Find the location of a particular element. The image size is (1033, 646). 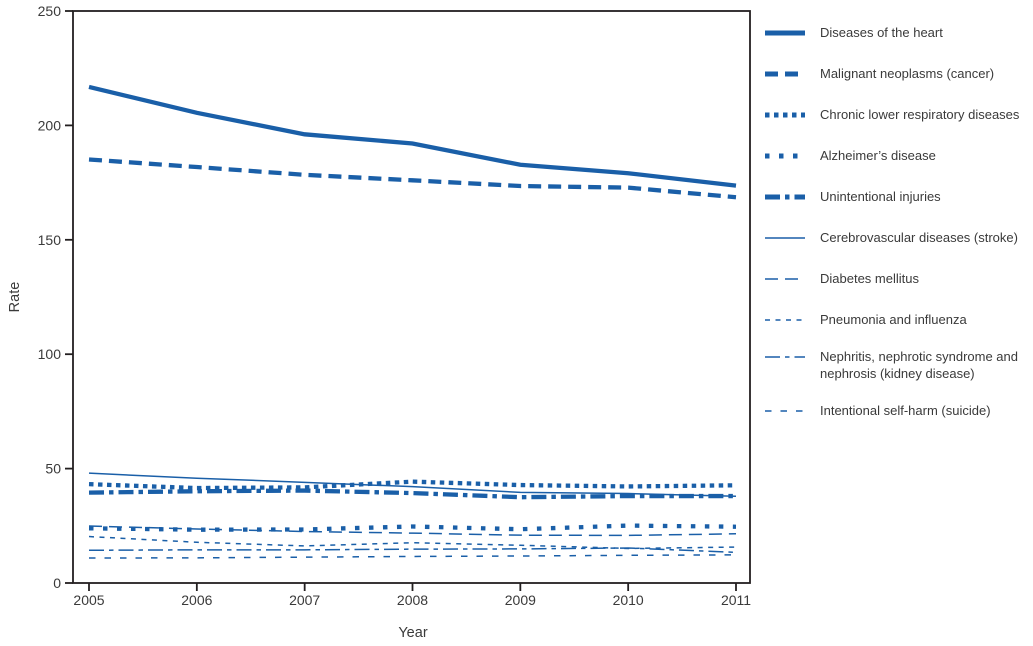

x-axis-title: Year is located at coordinates (413, 633).